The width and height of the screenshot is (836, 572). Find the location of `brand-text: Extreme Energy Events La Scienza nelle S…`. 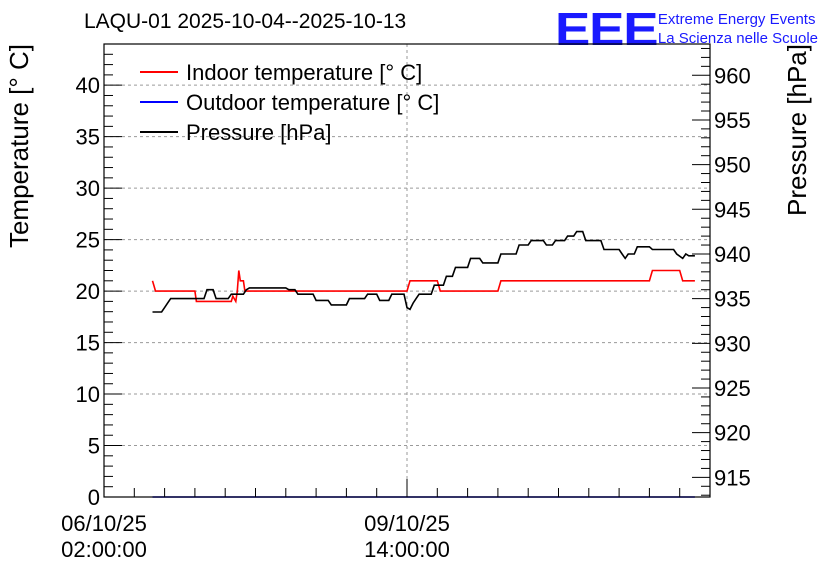

brand-text: Extreme Energy Events La Scienza nelle S… is located at coordinates (738, 29).